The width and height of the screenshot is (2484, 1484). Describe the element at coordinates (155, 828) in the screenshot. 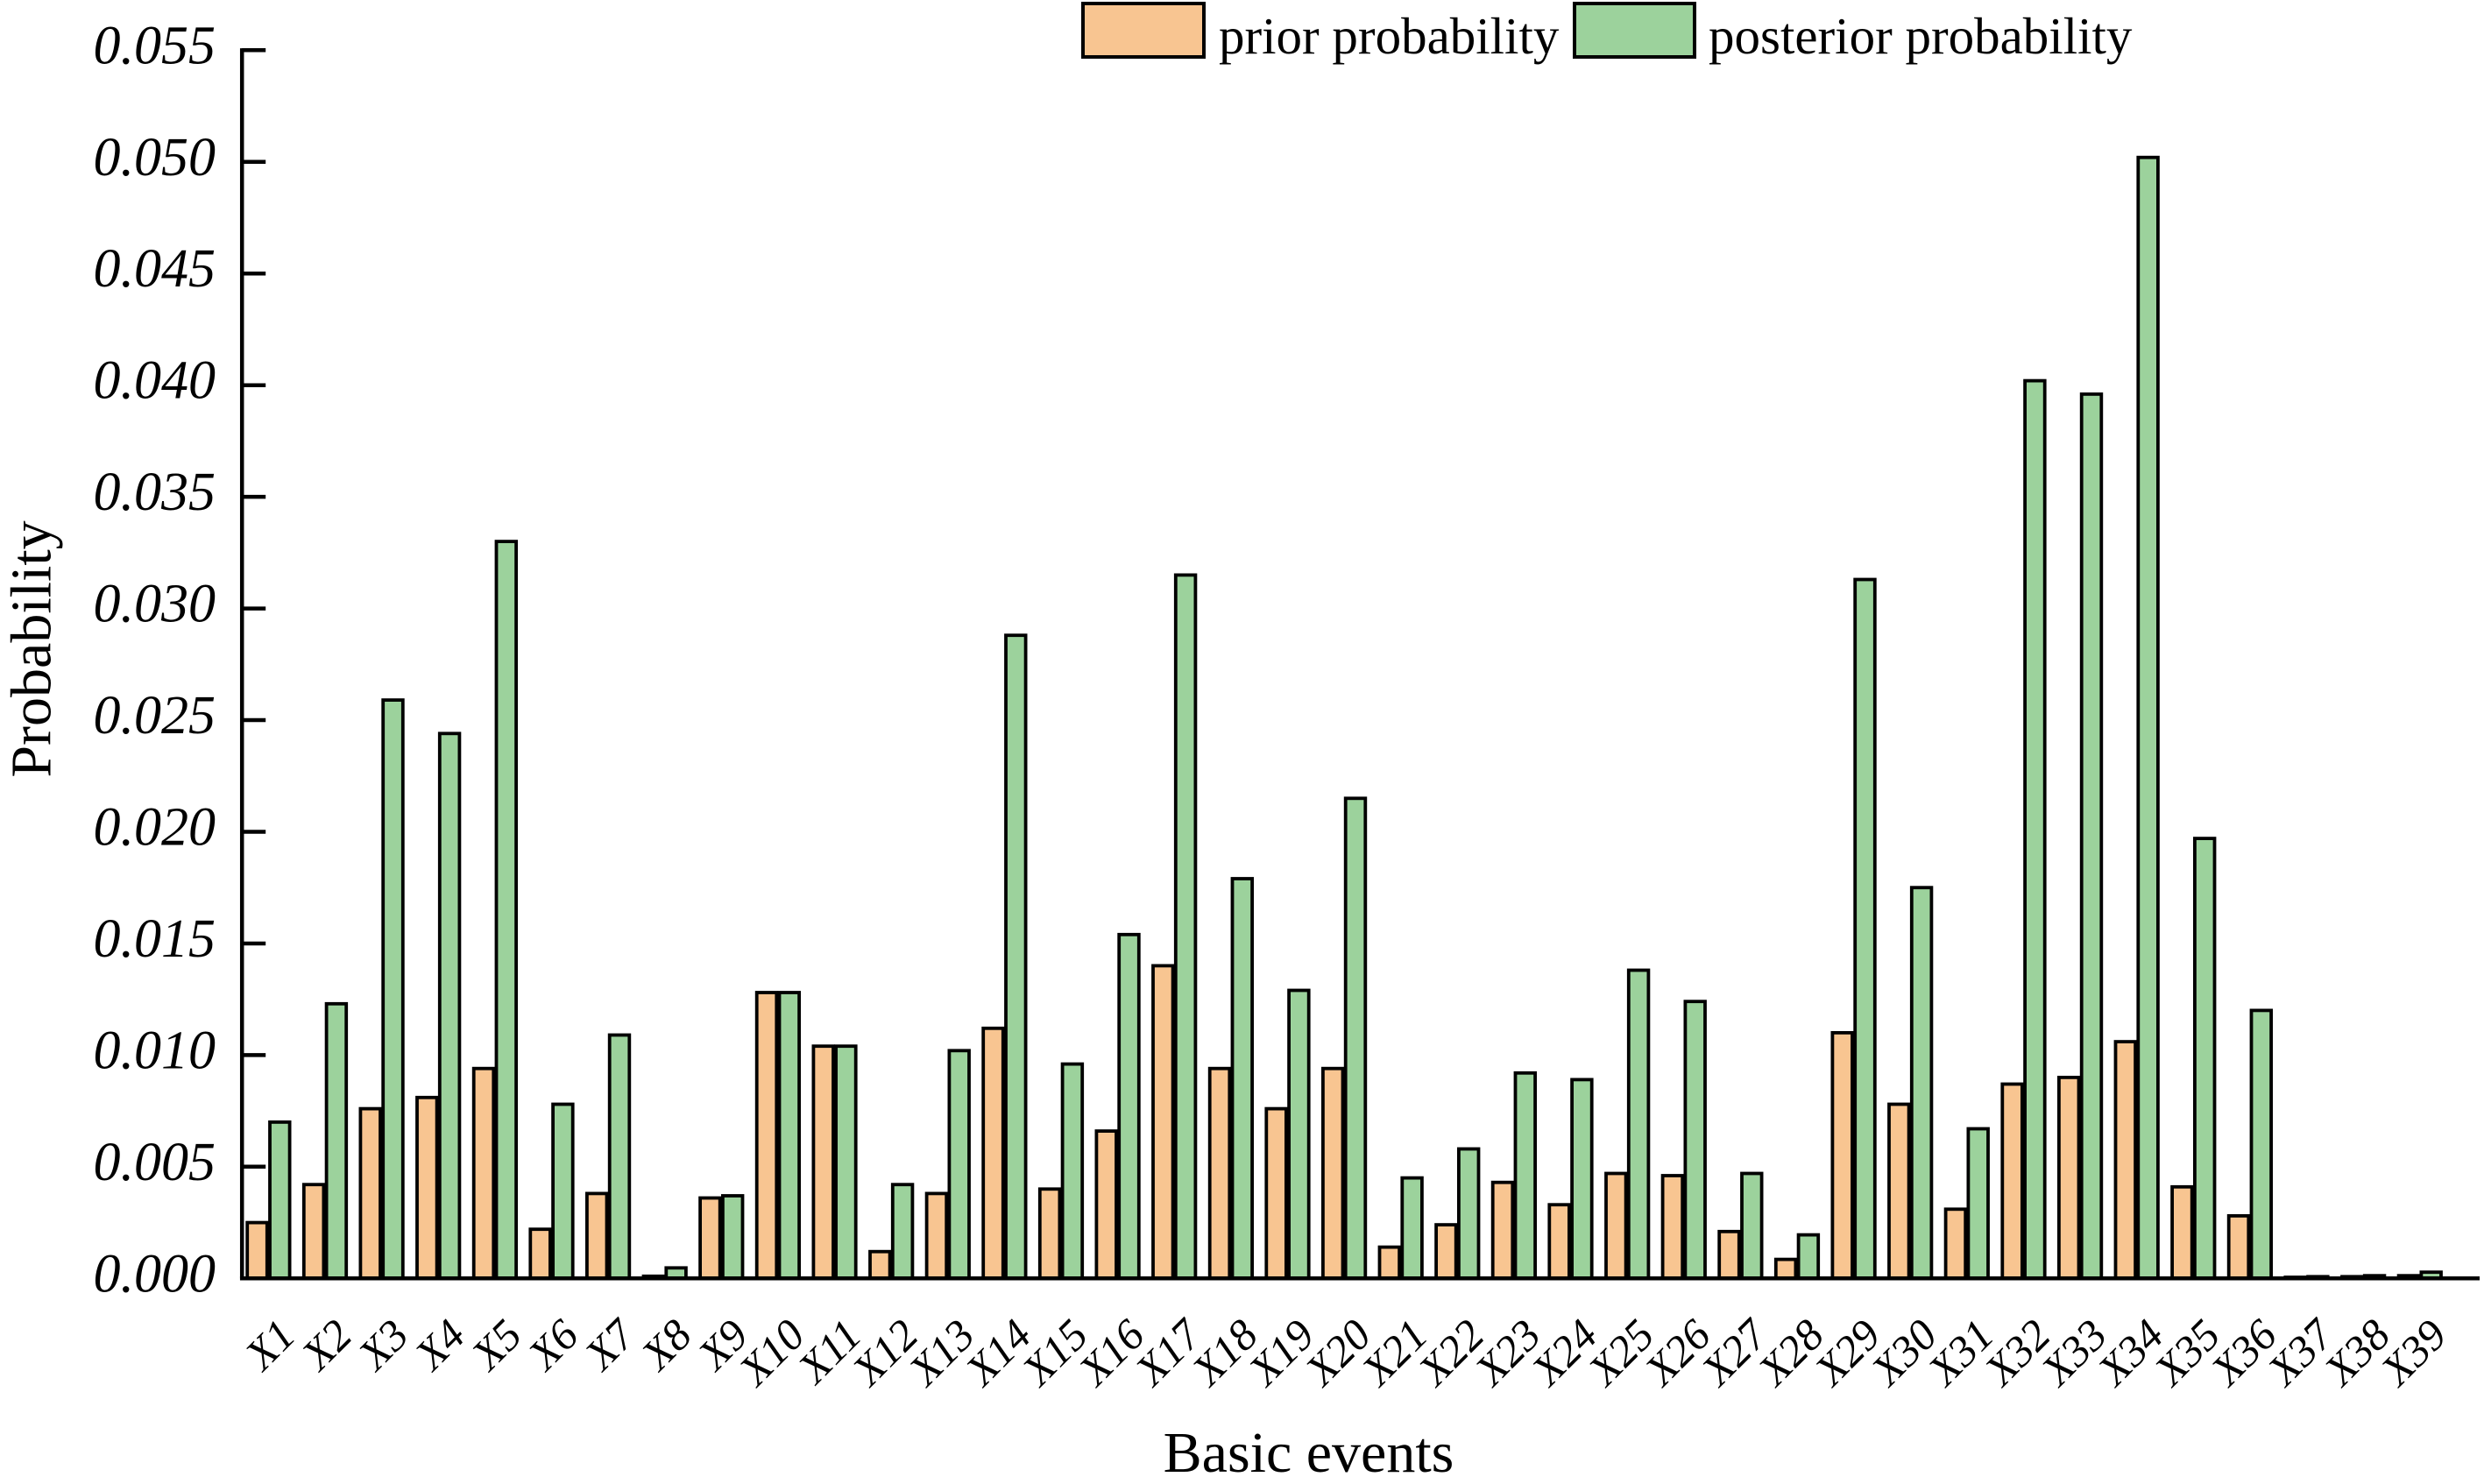

I see `svg-text: 0.020` at that location.